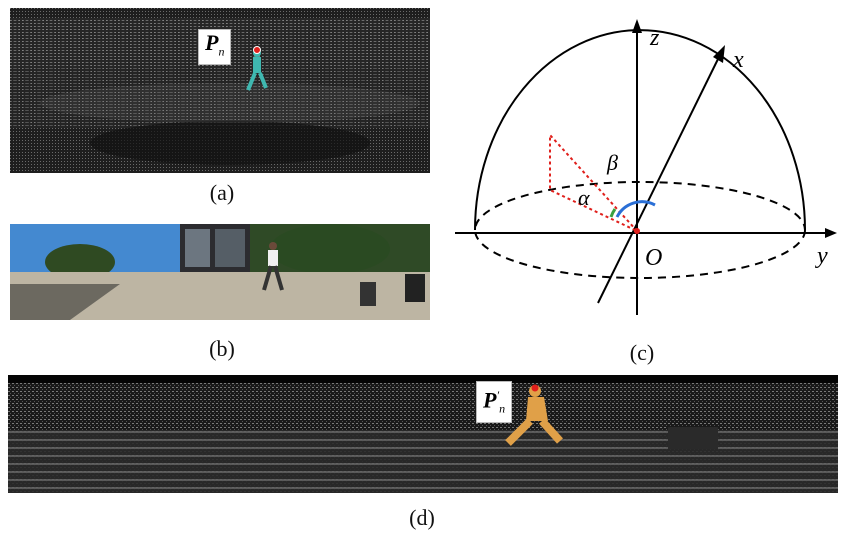 The width and height of the screenshot is (862, 534). What do you see at coordinates (494, 402) in the screenshot?
I see `p-n-prime-label: P′n` at bounding box center [494, 402].